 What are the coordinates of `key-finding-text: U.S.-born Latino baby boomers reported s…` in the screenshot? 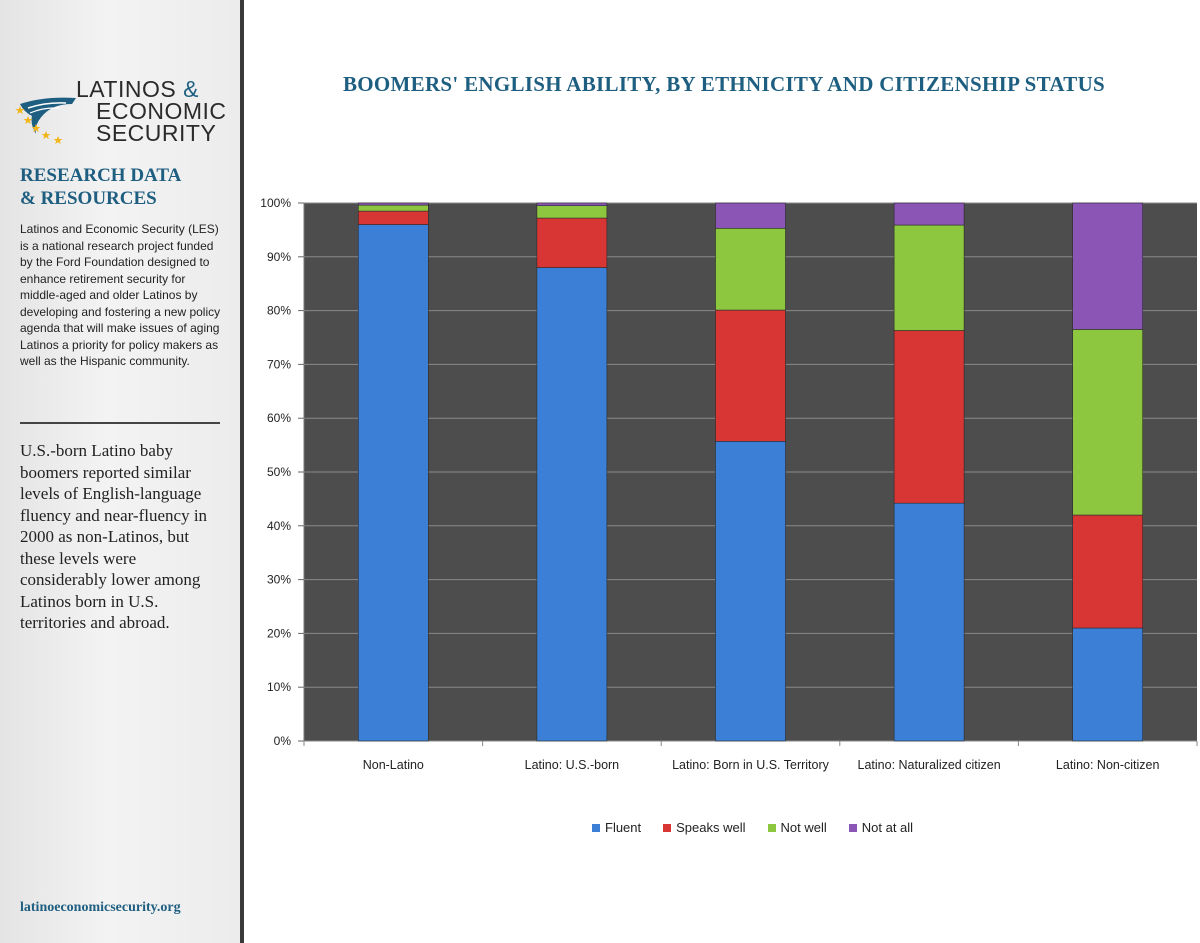 It's located at (114, 536).